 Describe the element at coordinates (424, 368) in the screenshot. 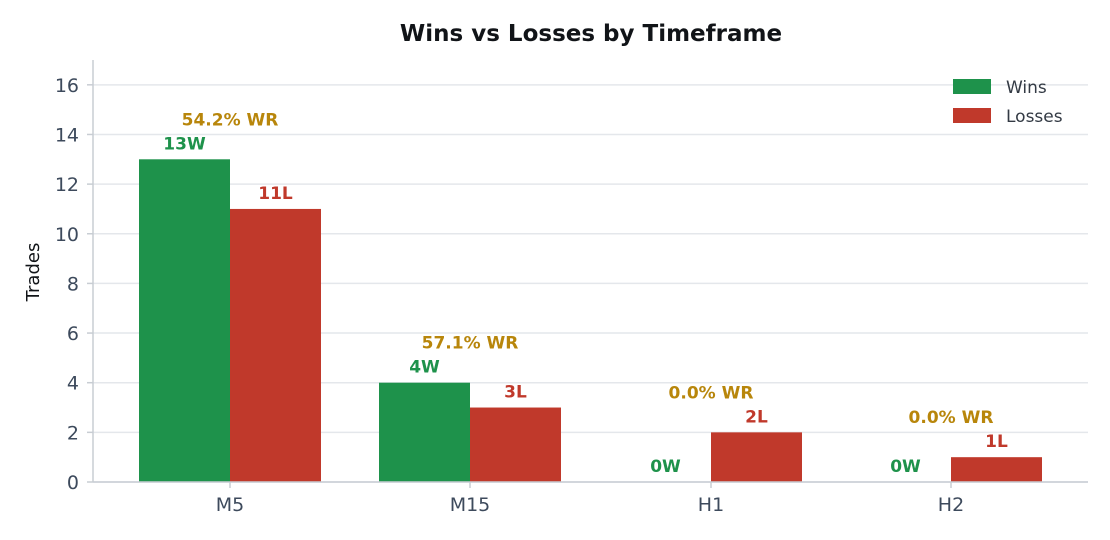

I see `data-label-wins-m15: 4W` at that location.